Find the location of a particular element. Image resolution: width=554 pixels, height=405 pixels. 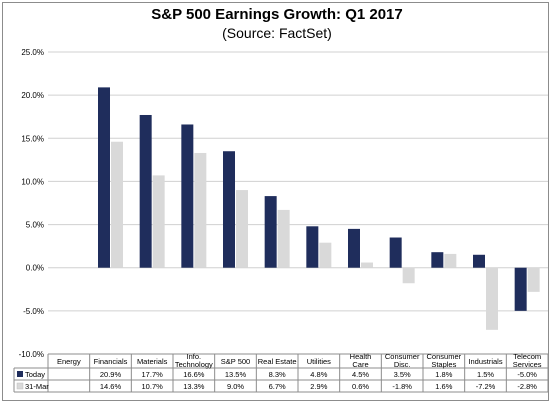

category-label: Telecom is located at coordinates (527, 356).